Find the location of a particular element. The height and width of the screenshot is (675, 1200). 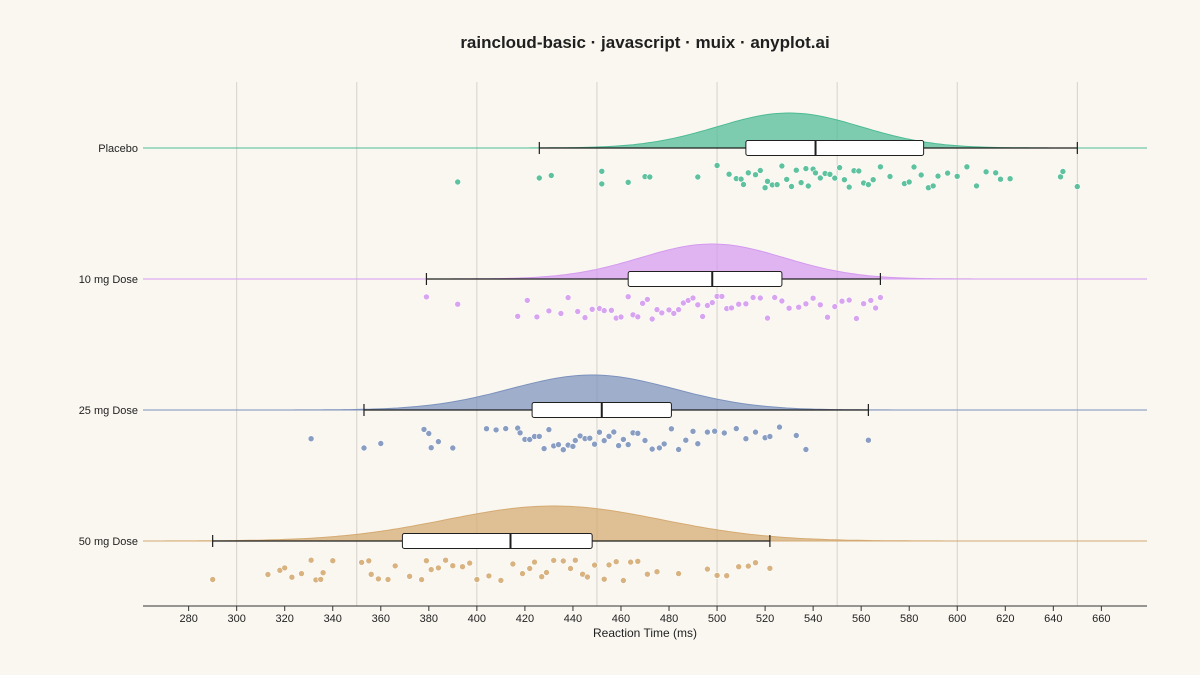

x-tick-label: 600 is located at coordinates (957, 619).